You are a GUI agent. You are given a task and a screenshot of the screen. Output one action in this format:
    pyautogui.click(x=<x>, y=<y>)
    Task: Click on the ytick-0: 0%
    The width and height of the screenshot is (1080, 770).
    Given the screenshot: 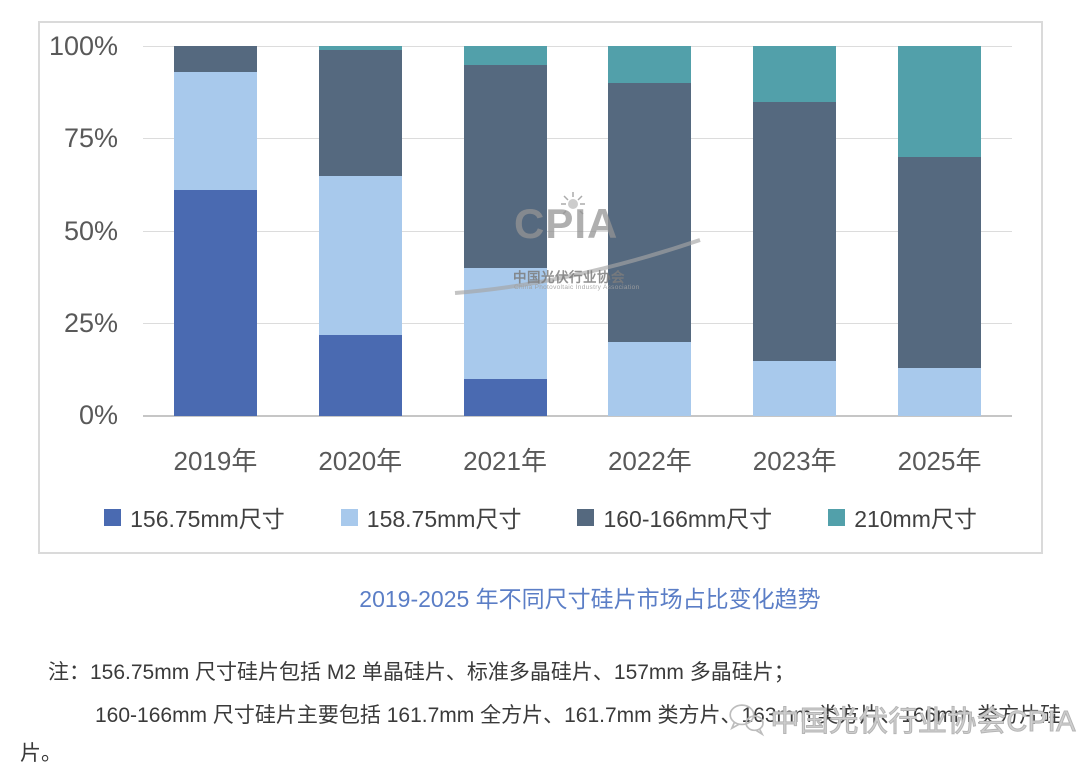 What is the action you would take?
    pyautogui.click(x=98, y=415)
    